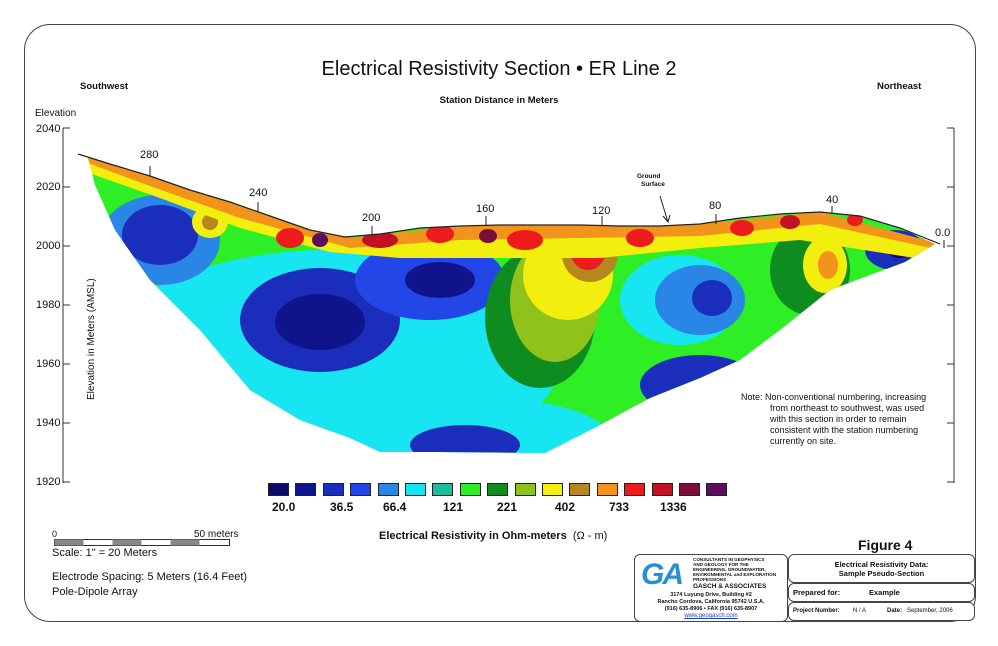 This screenshot has height=646, width=998. What do you see at coordinates (48, 482) in the screenshot?
I see `elevation-tick: 1920` at bounding box center [48, 482].